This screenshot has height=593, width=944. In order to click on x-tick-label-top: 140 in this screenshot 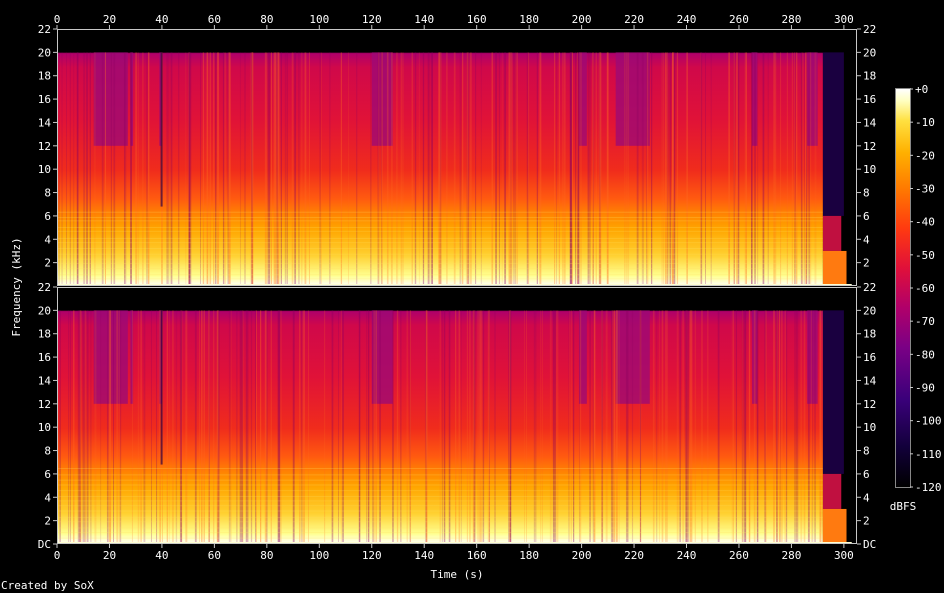, I will do `click(424, 19)`.